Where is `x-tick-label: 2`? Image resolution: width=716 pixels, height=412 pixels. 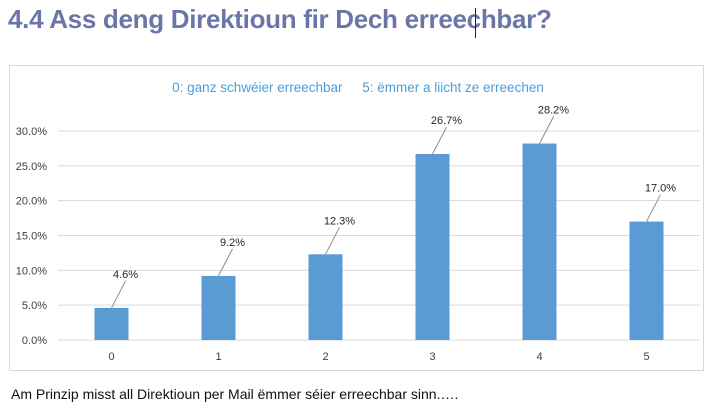
x-tick-label: 2 is located at coordinates (325, 357).